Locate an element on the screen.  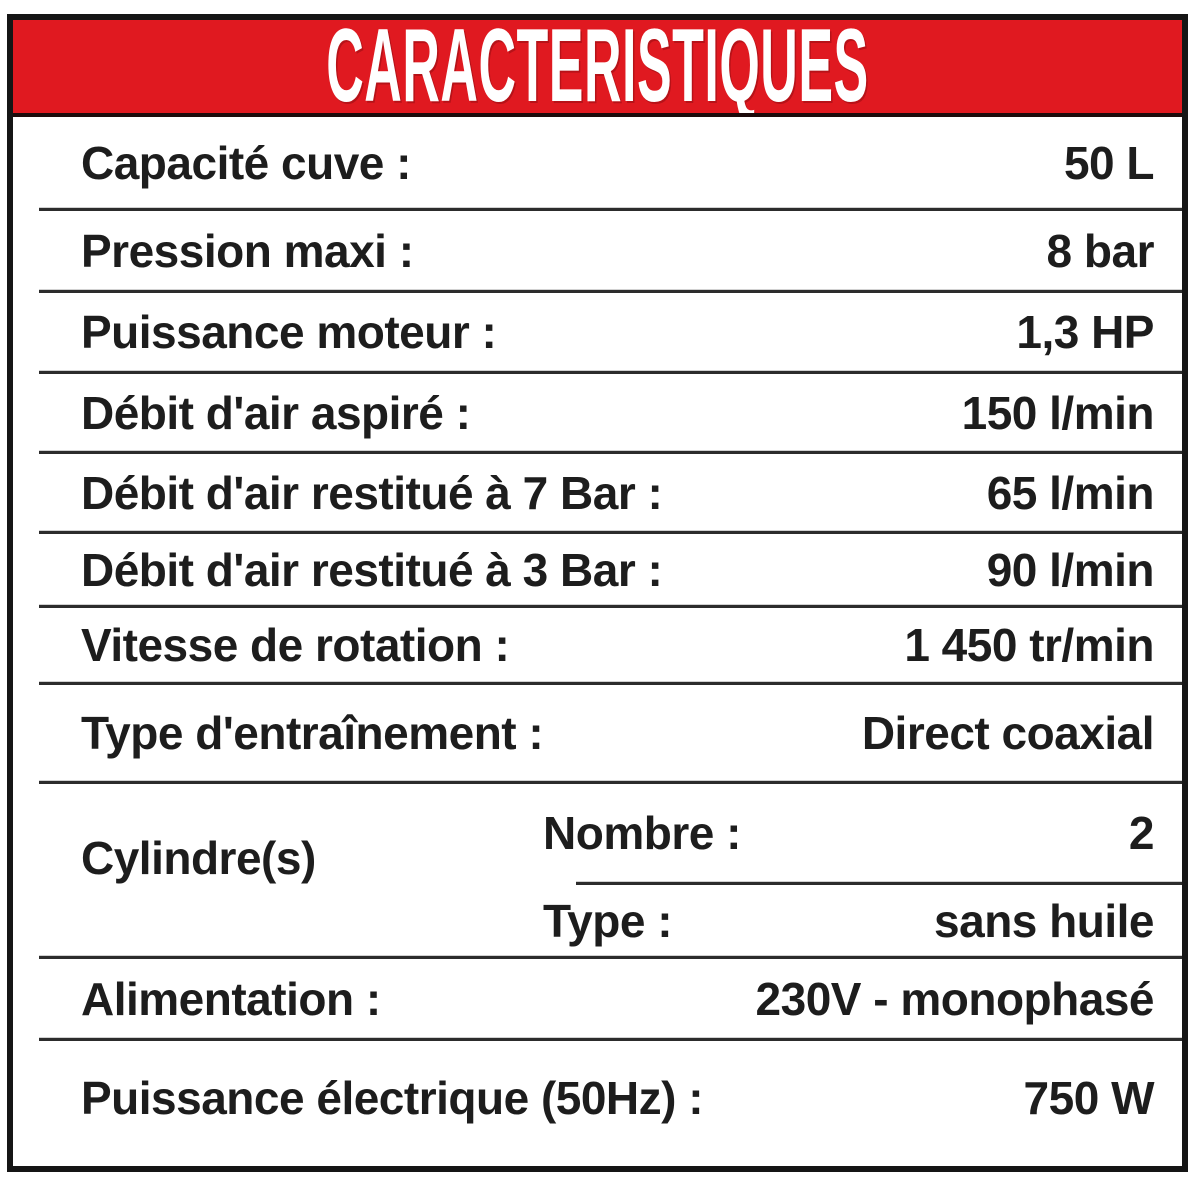
spec-label: Nombre : is located at coordinates (642, 833).